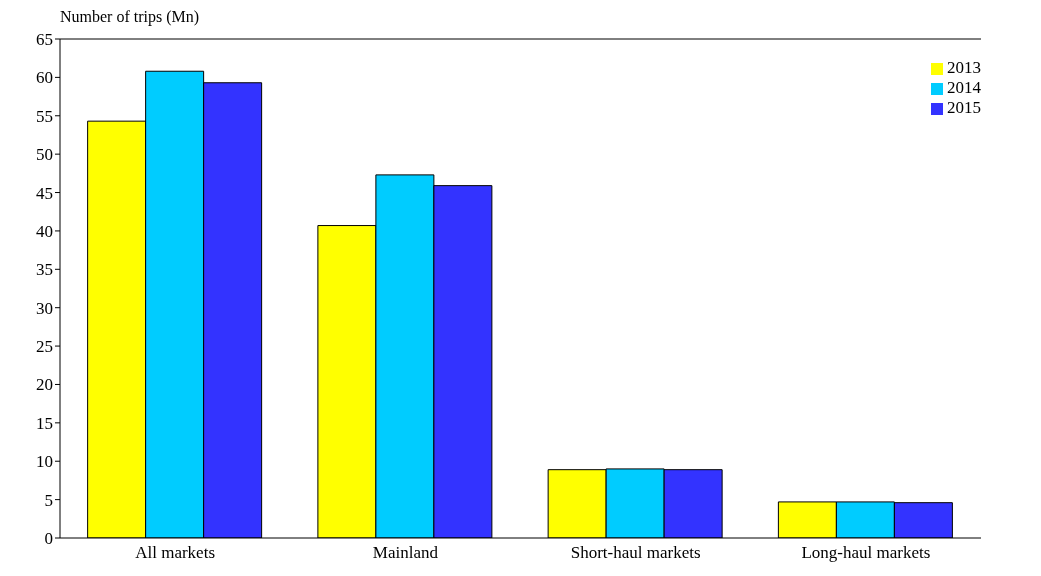 This screenshot has width=1041, height=576. I want to click on y-tick-label: 20, so click(44, 385).